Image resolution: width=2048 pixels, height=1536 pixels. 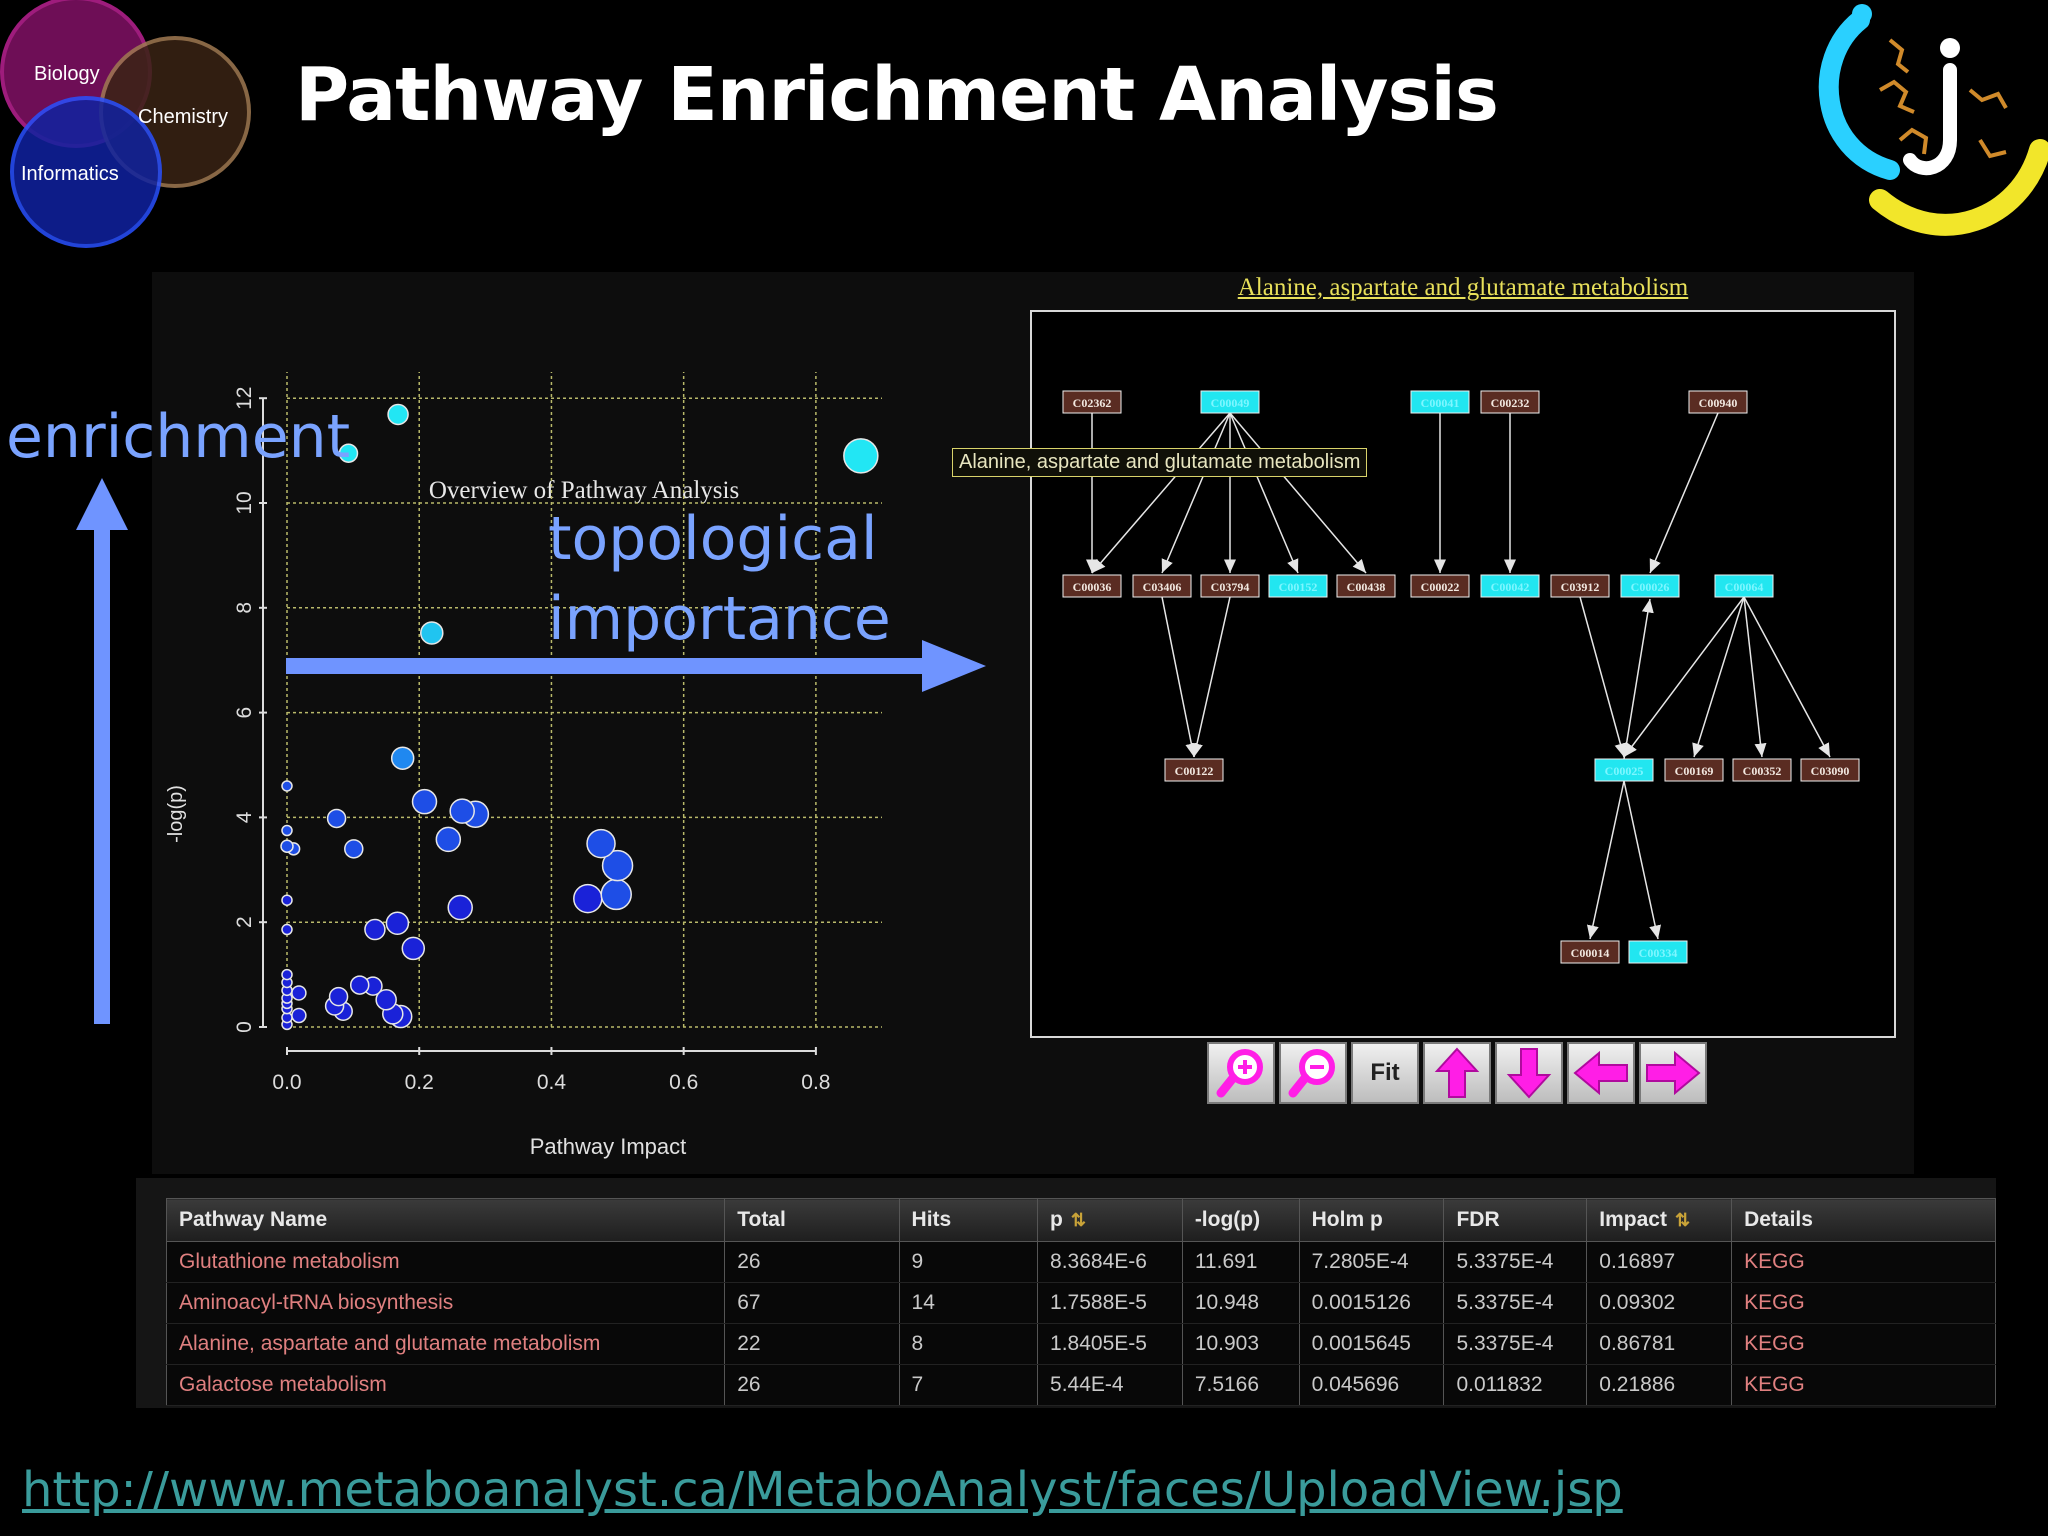 I want to click on col-header-pathway-name: Pathway Name, so click(x=445, y=1220).